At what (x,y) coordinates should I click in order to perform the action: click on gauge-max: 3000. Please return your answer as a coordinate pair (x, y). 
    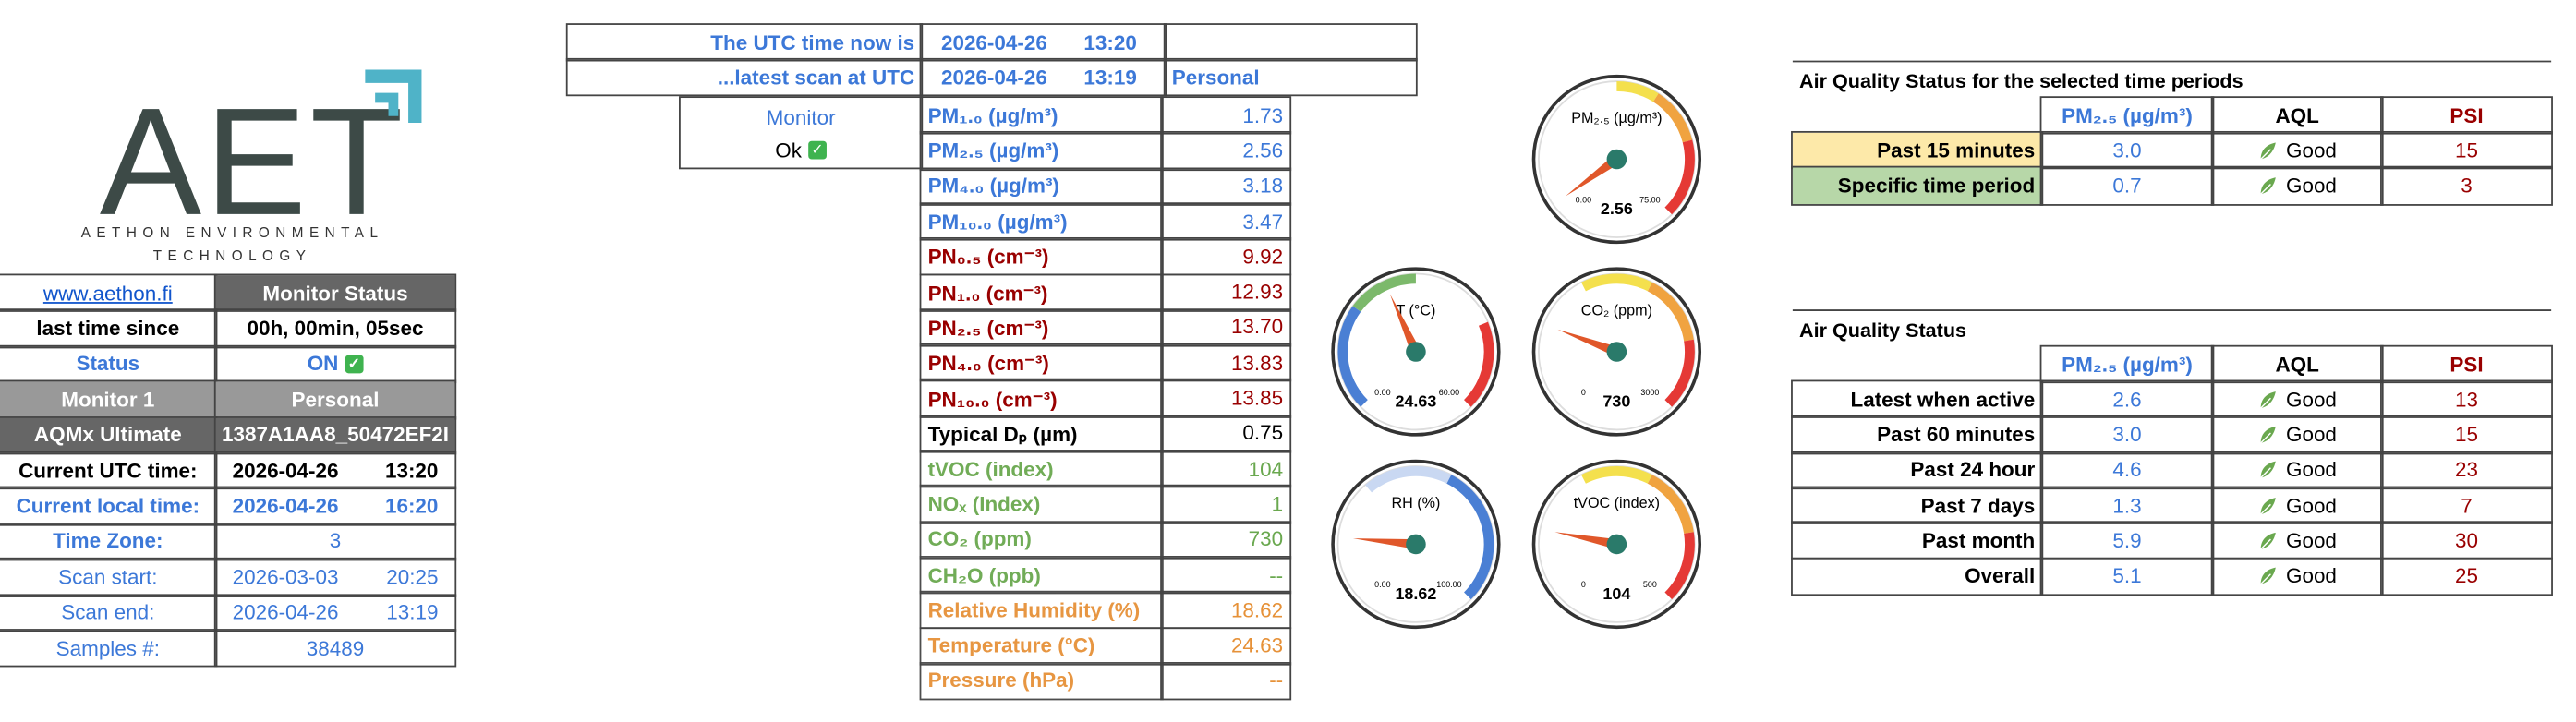
    Looking at the image, I should click on (1649, 393).